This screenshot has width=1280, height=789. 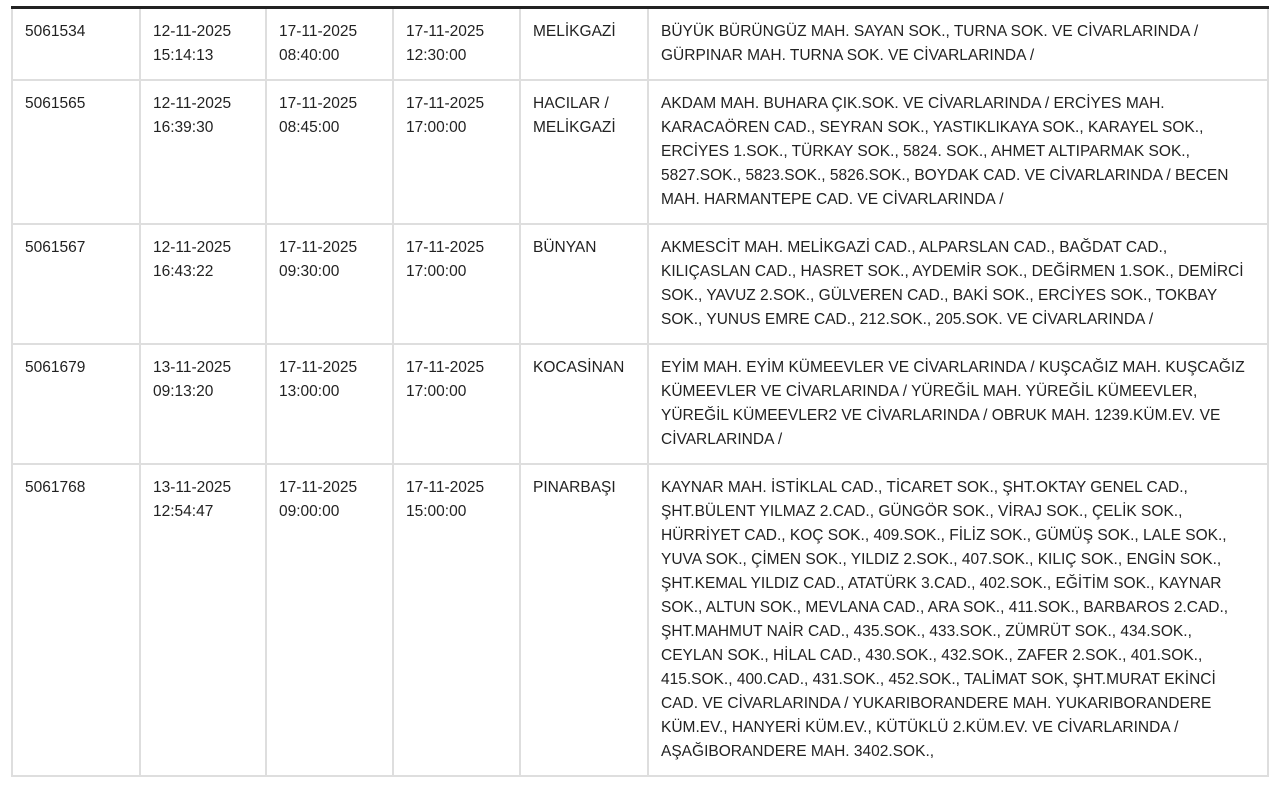 What do you see at coordinates (76, 620) in the screenshot?
I see `outage-id-cell: 5061768` at bounding box center [76, 620].